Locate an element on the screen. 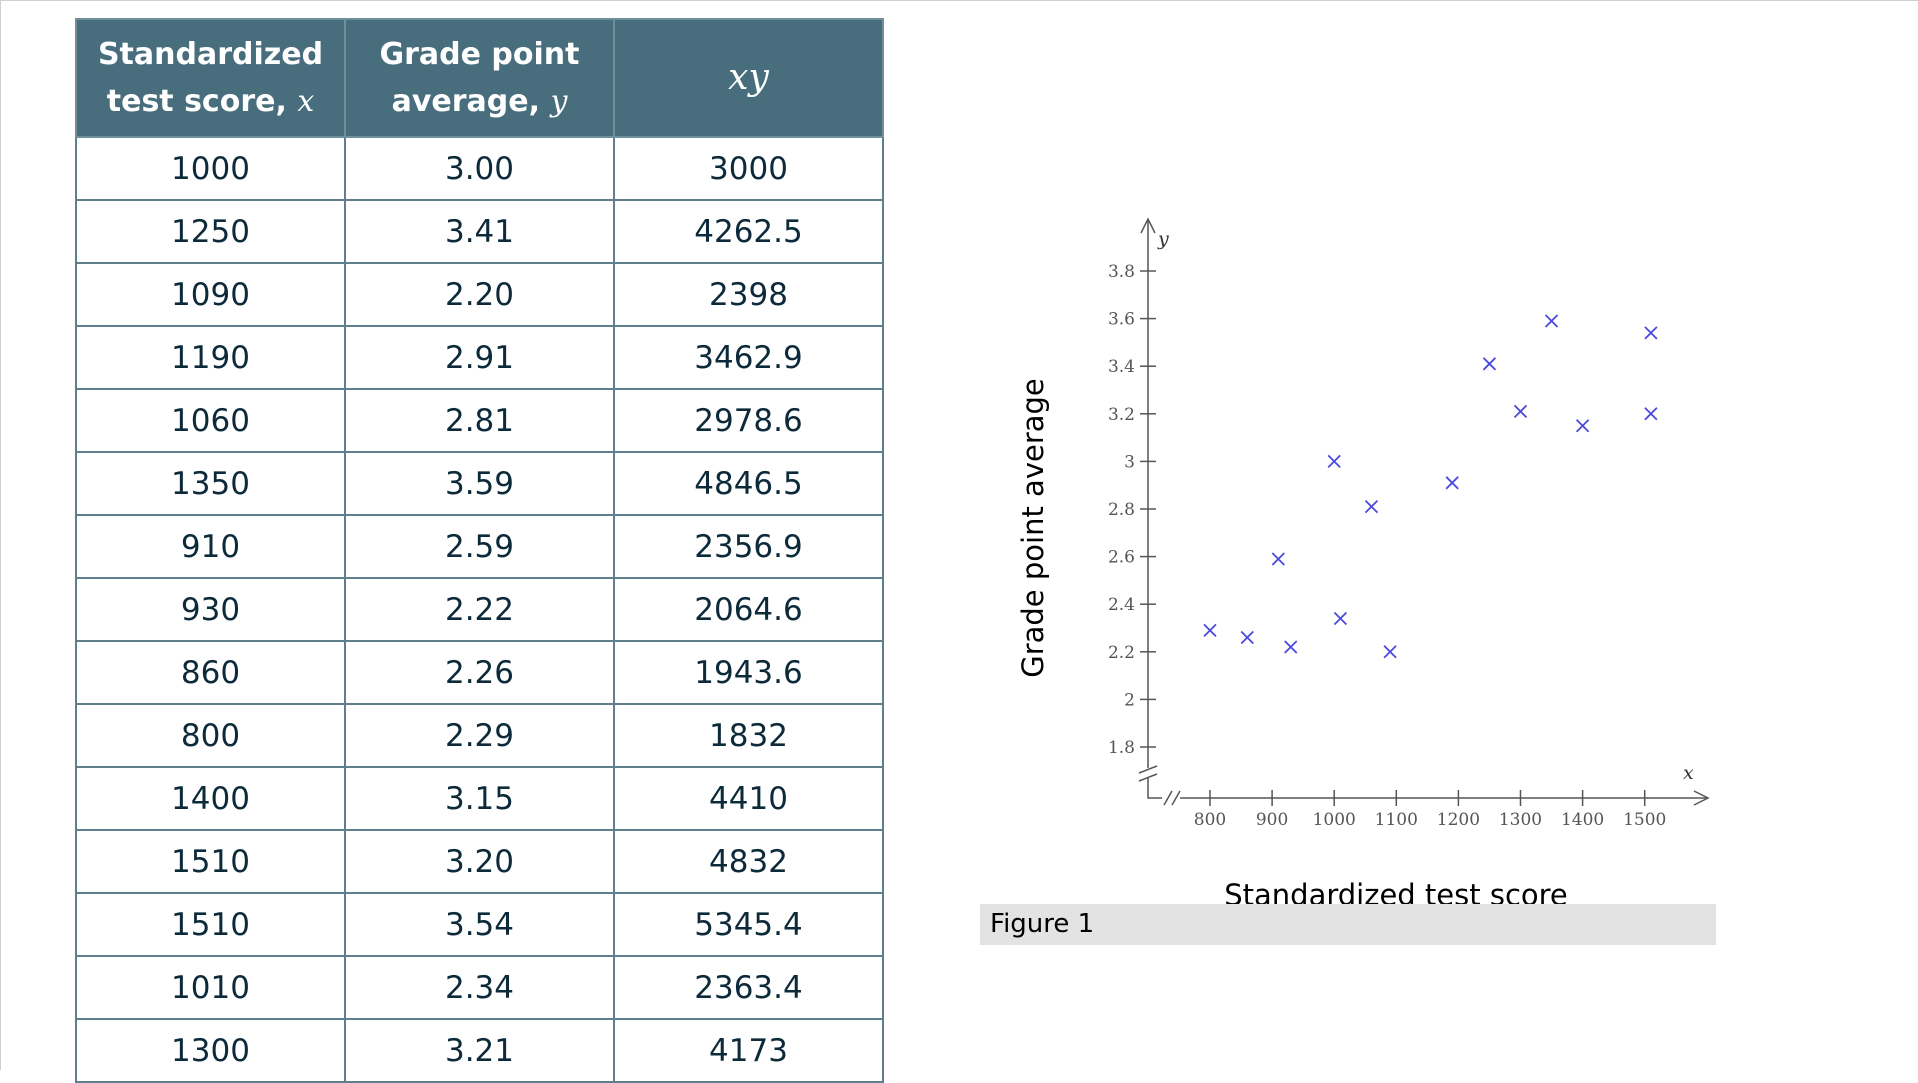 The image size is (1918, 1083). table-row: 910 2.59 2356.9 is located at coordinates (479, 546).